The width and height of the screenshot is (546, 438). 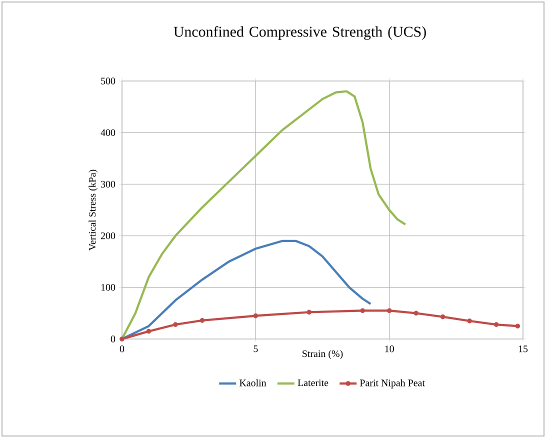 I want to click on legend-label: Kaolin, so click(x=253, y=382).